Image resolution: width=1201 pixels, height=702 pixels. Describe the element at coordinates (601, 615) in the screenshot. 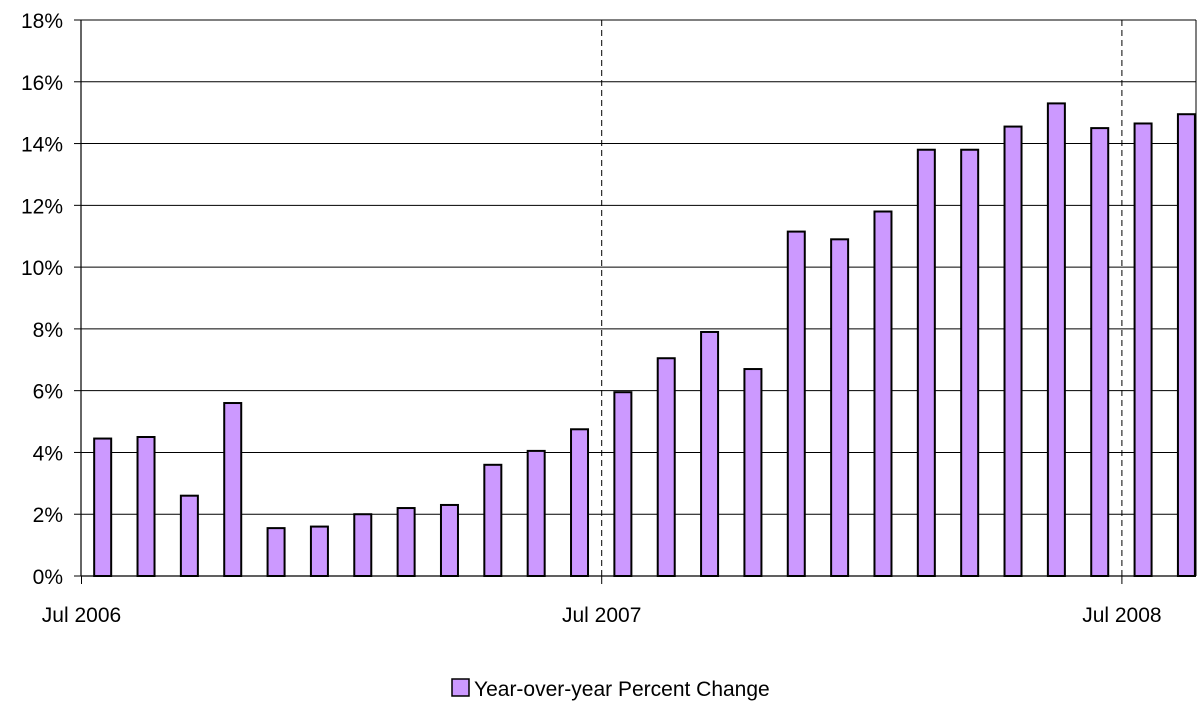

I see `x-tick-label: Jul 2007` at that location.